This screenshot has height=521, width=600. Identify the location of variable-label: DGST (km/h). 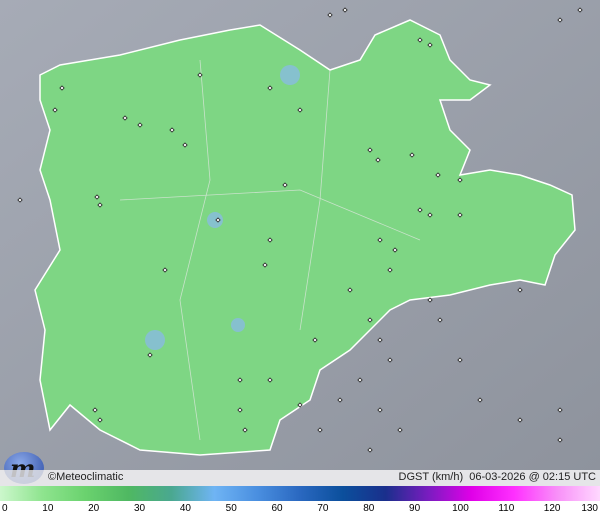
(431, 477).